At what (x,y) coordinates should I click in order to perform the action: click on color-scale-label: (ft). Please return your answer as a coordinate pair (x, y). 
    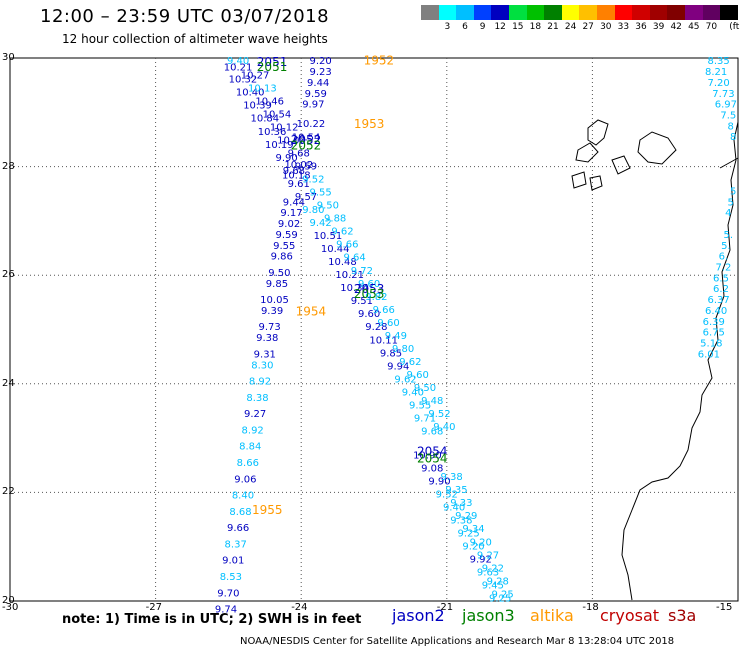
    Looking at the image, I should click on (734, 27).